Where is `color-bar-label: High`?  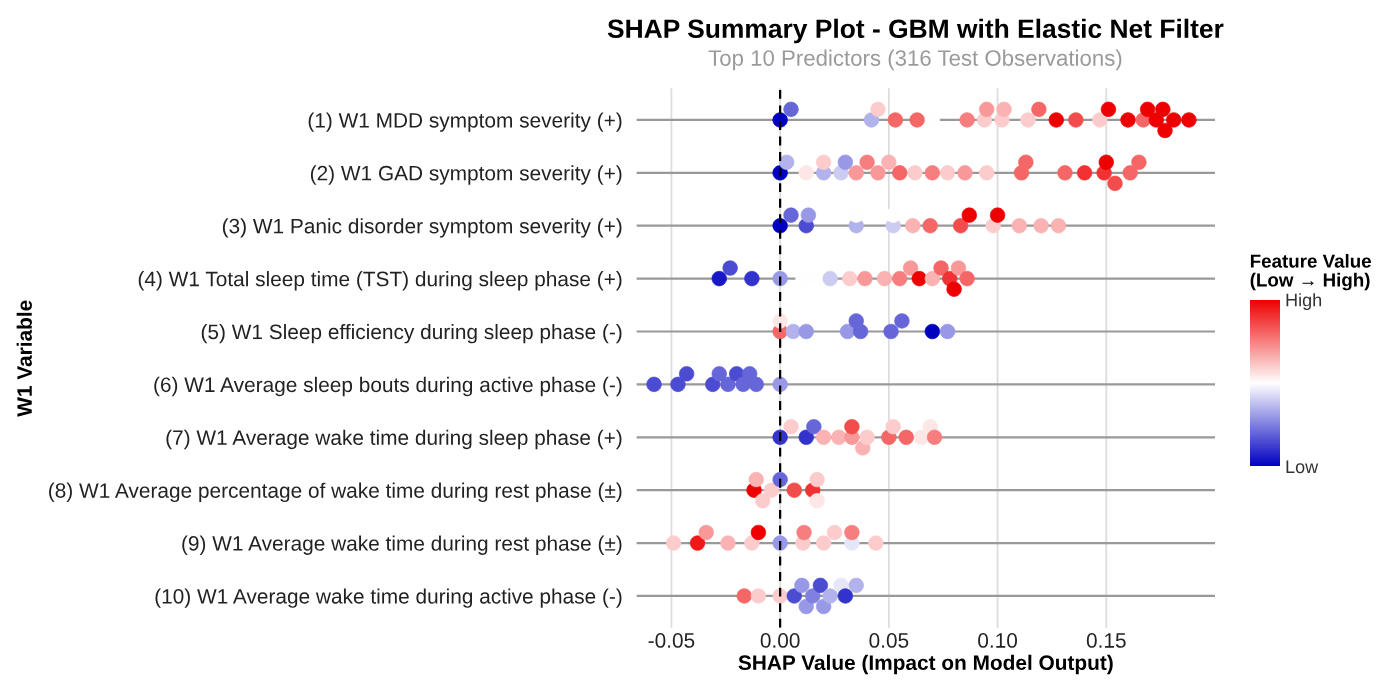
color-bar-label: High is located at coordinates (1304, 301).